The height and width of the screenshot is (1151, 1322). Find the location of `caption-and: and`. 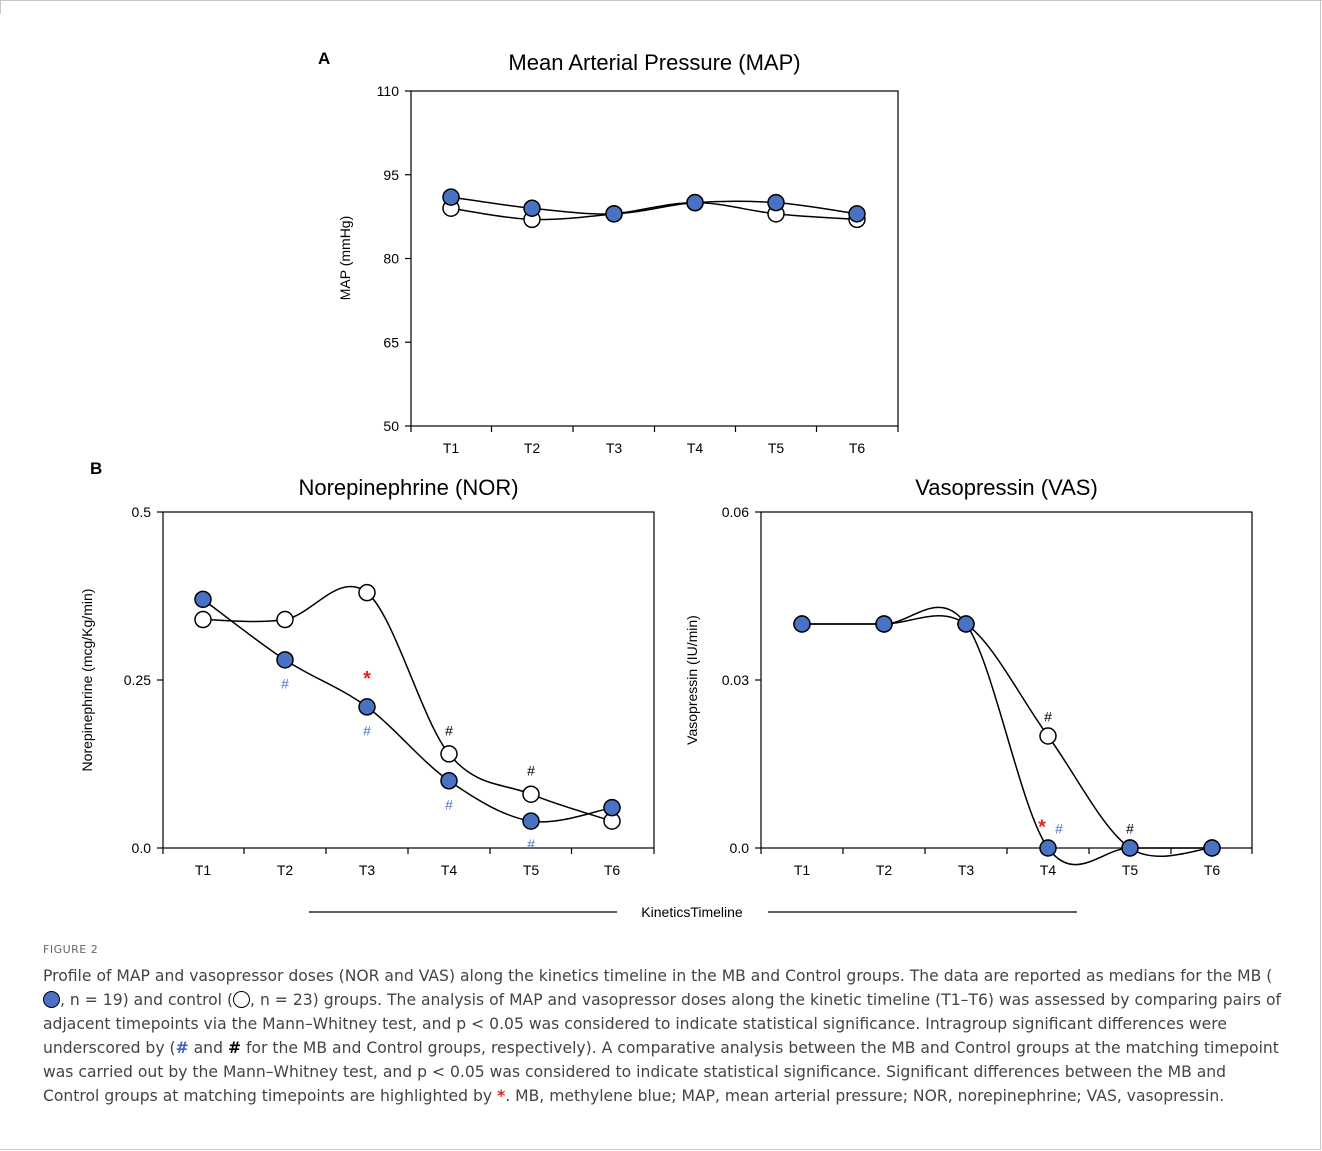

caption-and: and is located at coordinates (208, 1048).